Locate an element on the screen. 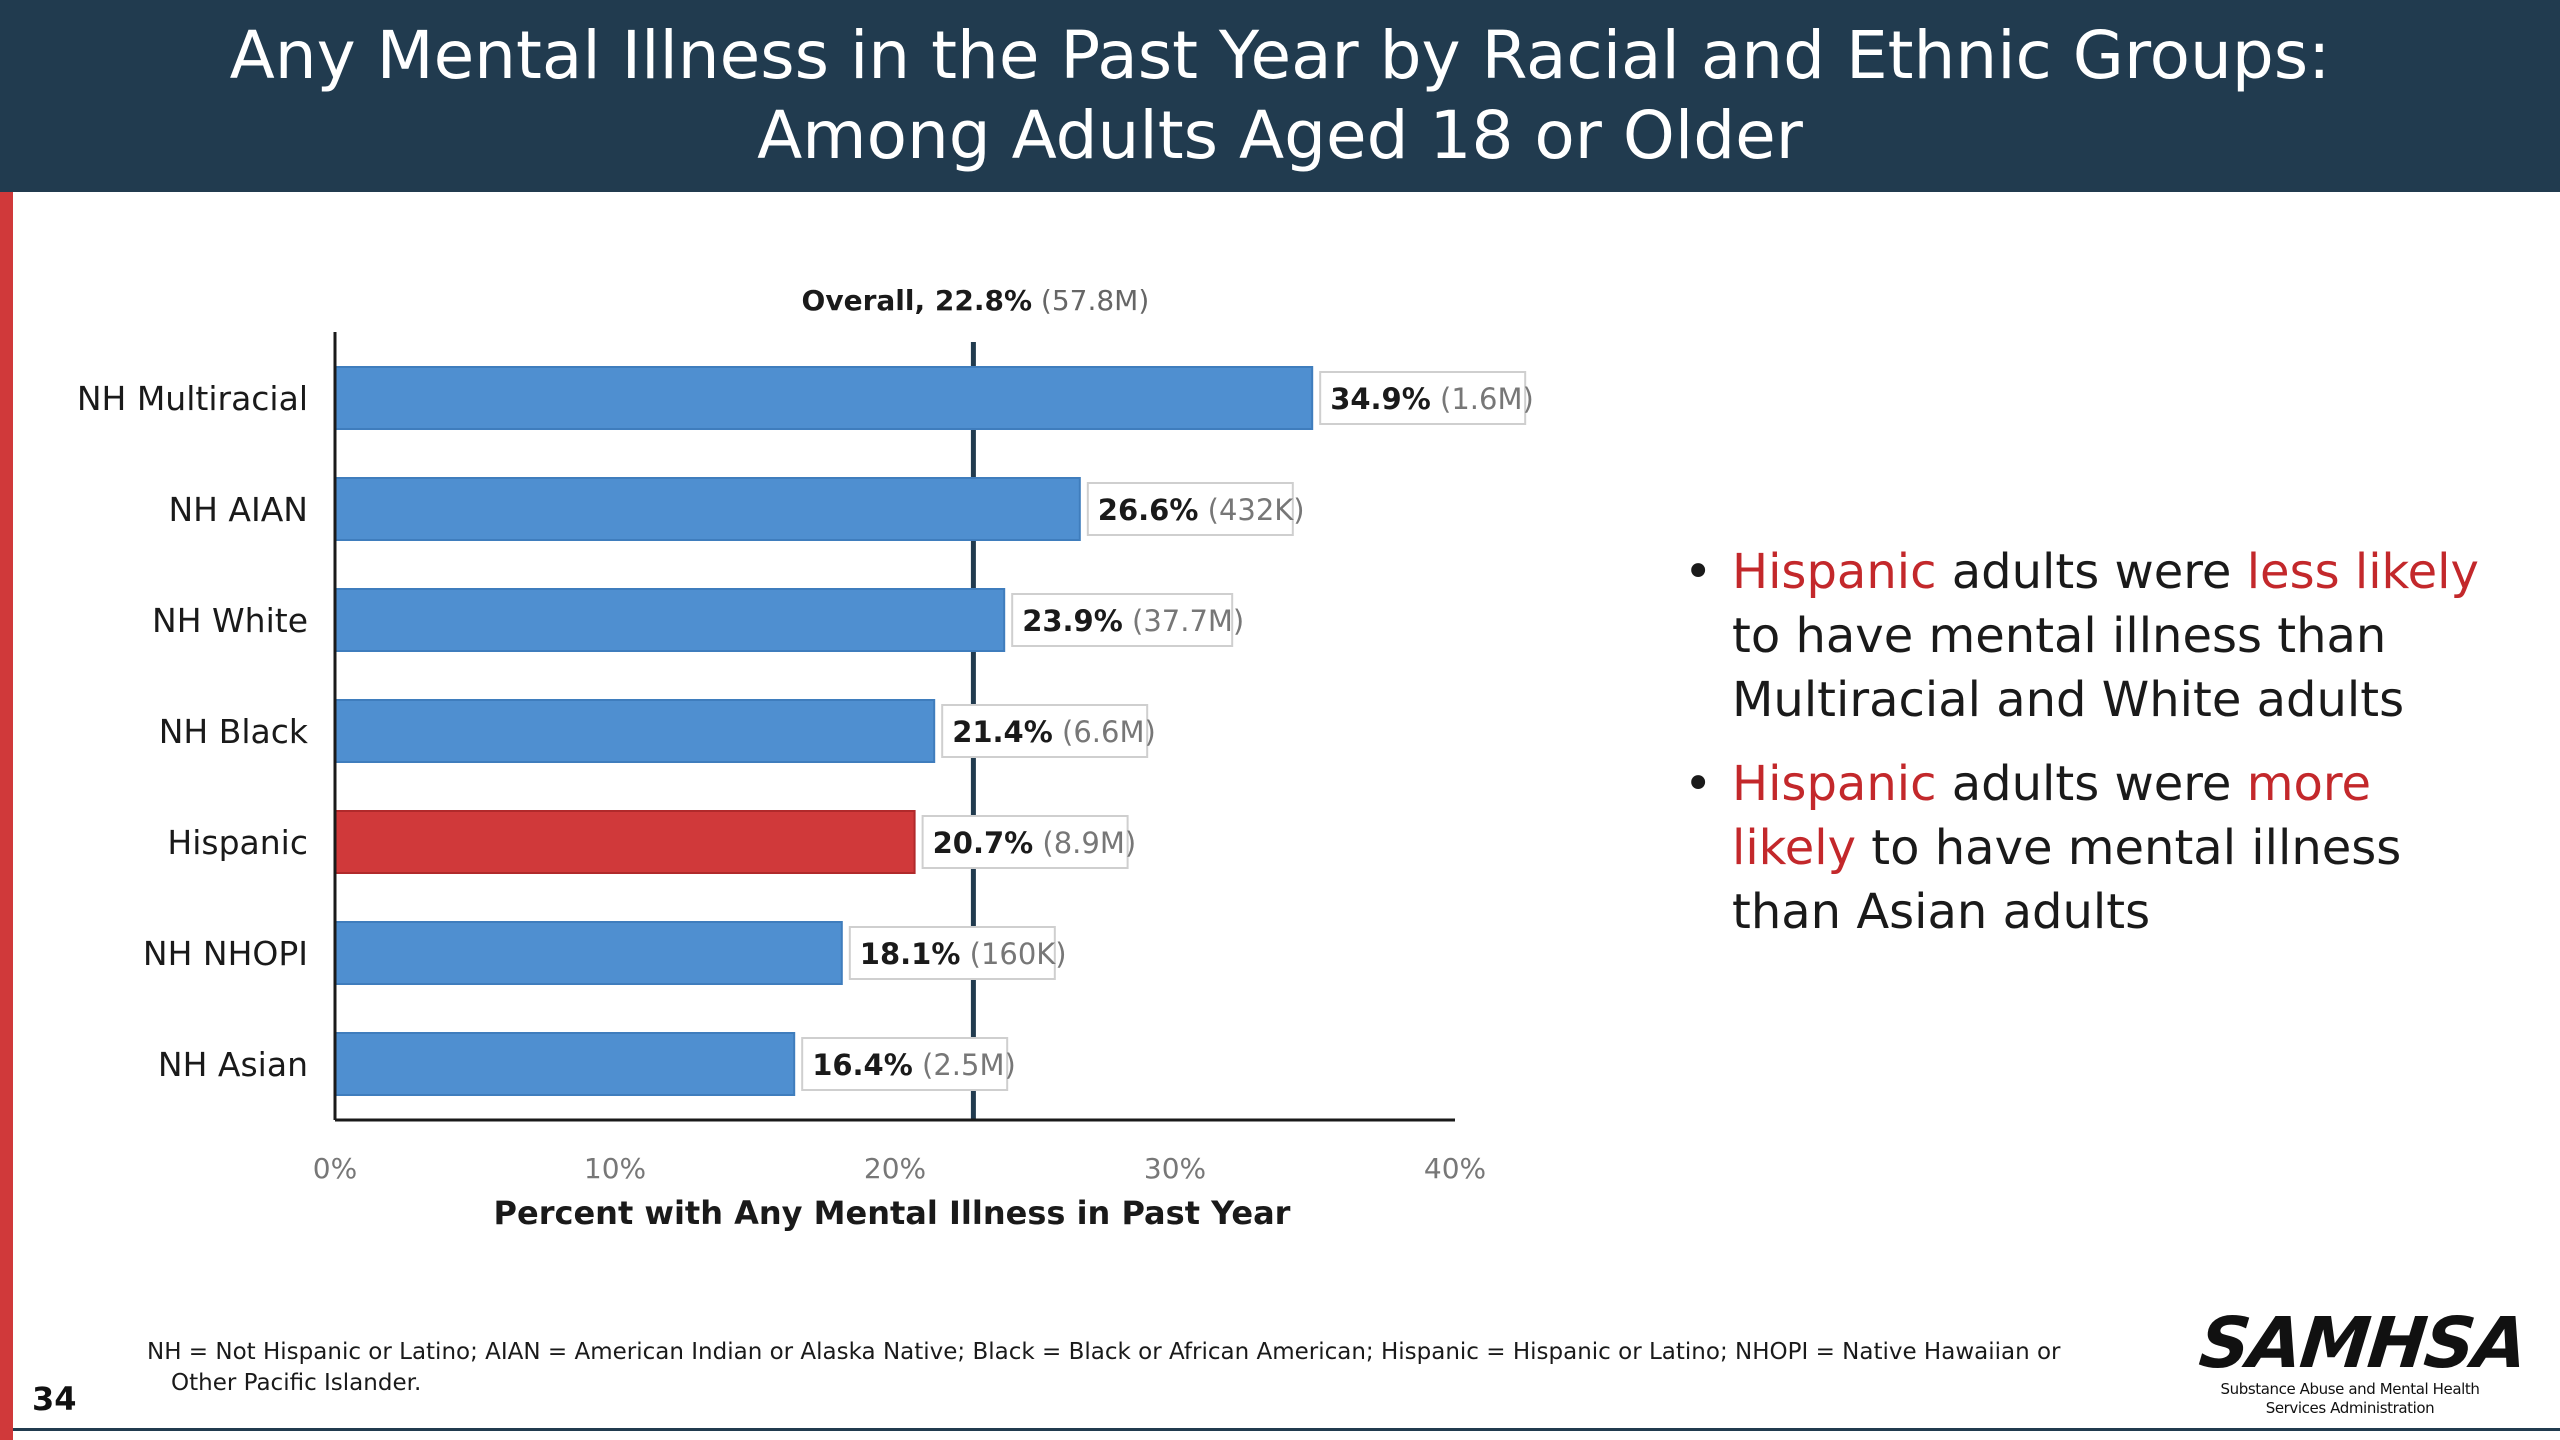  logo-subtitle-line-1: Substance Abuse and Mental Health is located at coordinates (2350, 1389).